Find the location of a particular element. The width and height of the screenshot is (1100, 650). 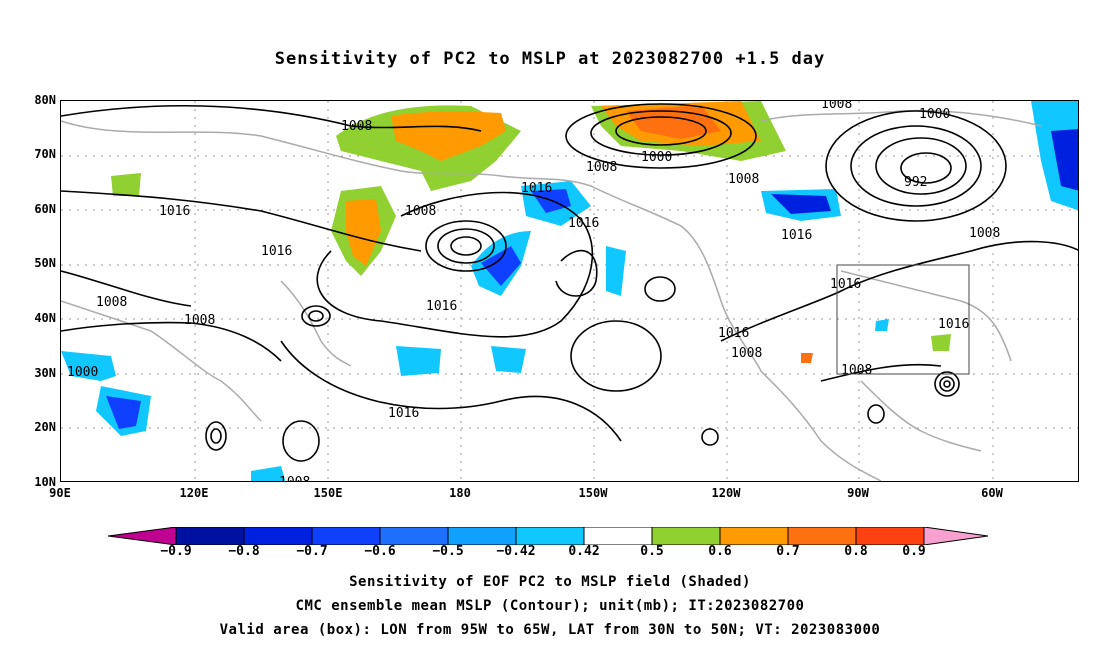

colorbar-label: −0.42 is located at coordinates (516, 551).